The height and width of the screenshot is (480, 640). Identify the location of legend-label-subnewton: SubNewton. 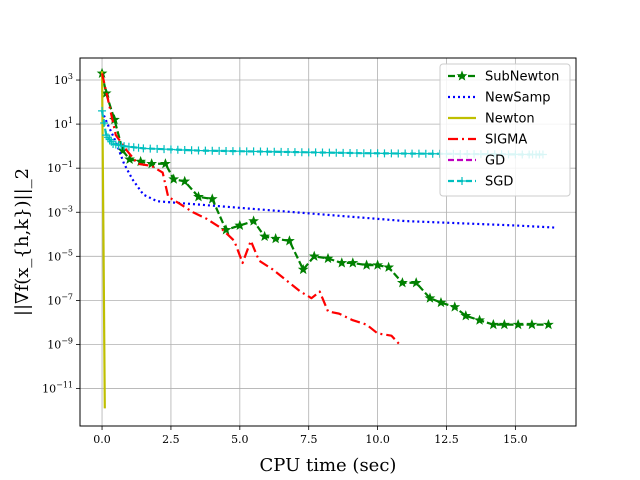
(522, 77).